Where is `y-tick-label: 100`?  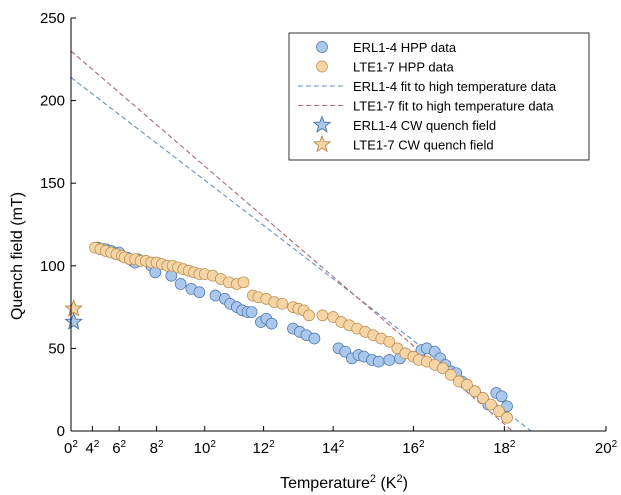
y-tick-label: 100 is located at coordinates (52, 266).